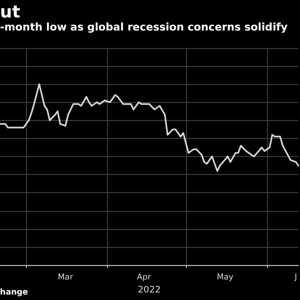  What do you see at coordinates (14, 292) in the screenshot?
I see `text: hange` at bounding box center [14, 292].